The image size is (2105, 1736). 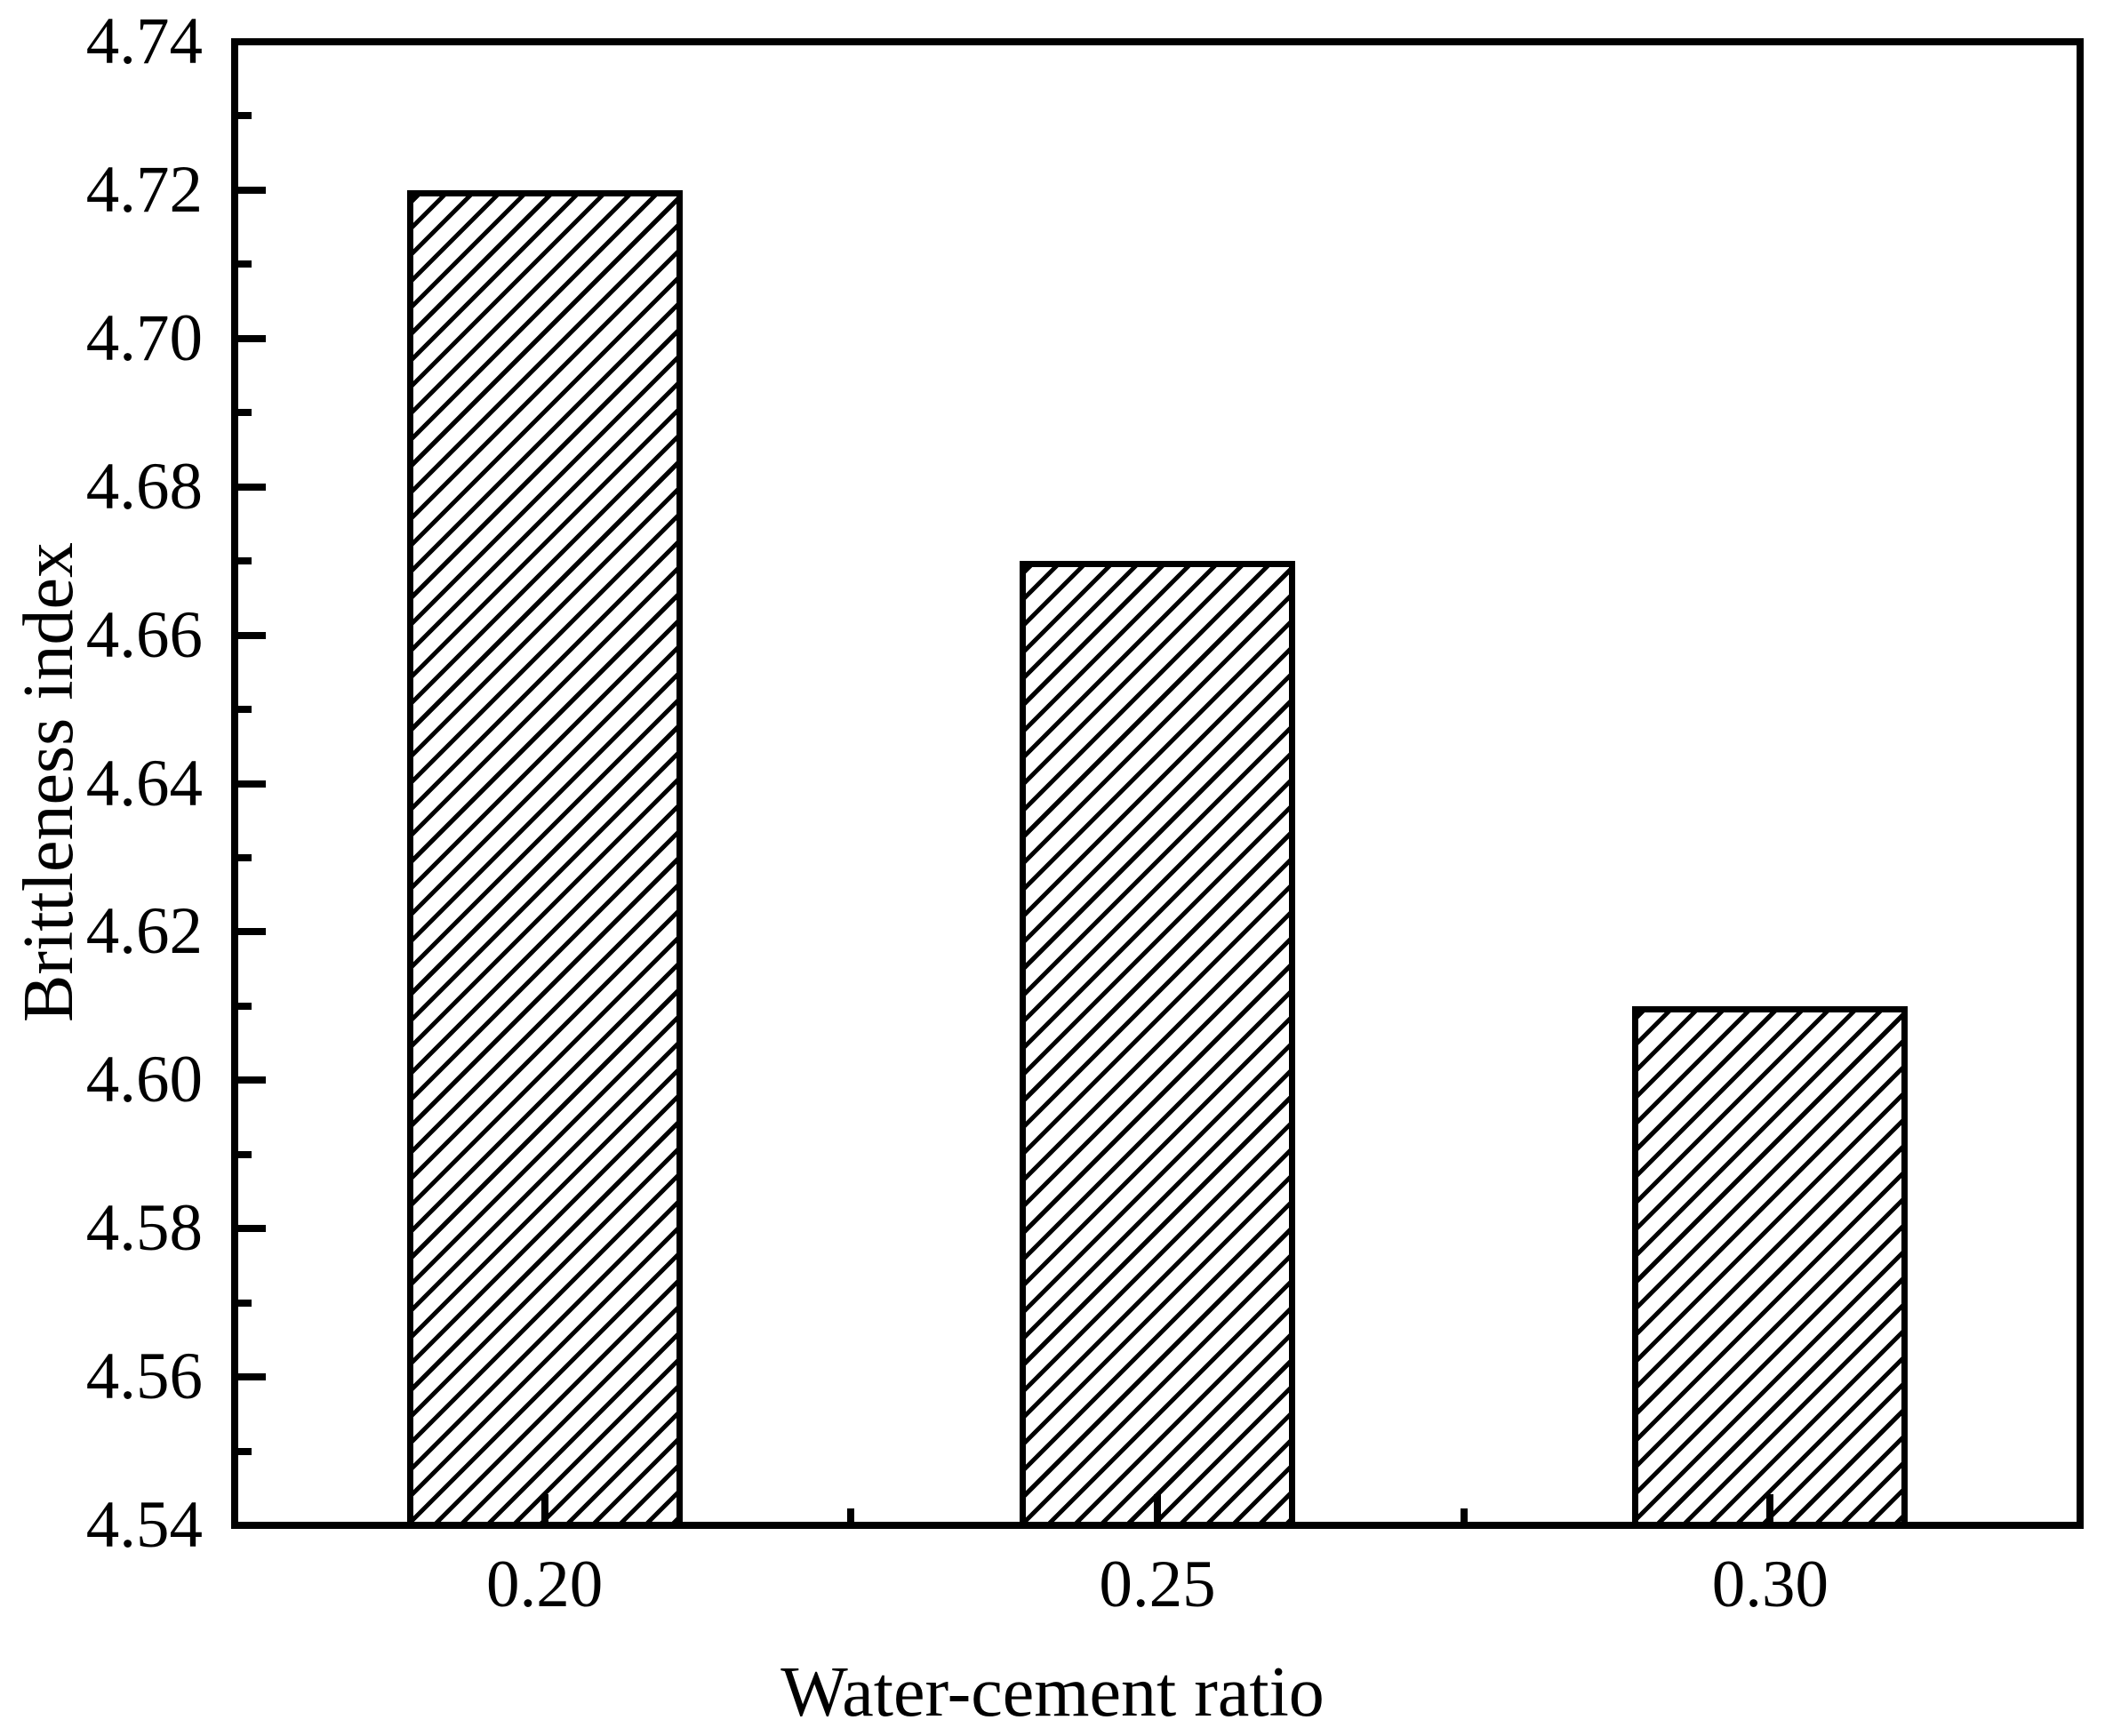 I want to click on y-tick-label: 4.58, so click(x=144, y=1228).